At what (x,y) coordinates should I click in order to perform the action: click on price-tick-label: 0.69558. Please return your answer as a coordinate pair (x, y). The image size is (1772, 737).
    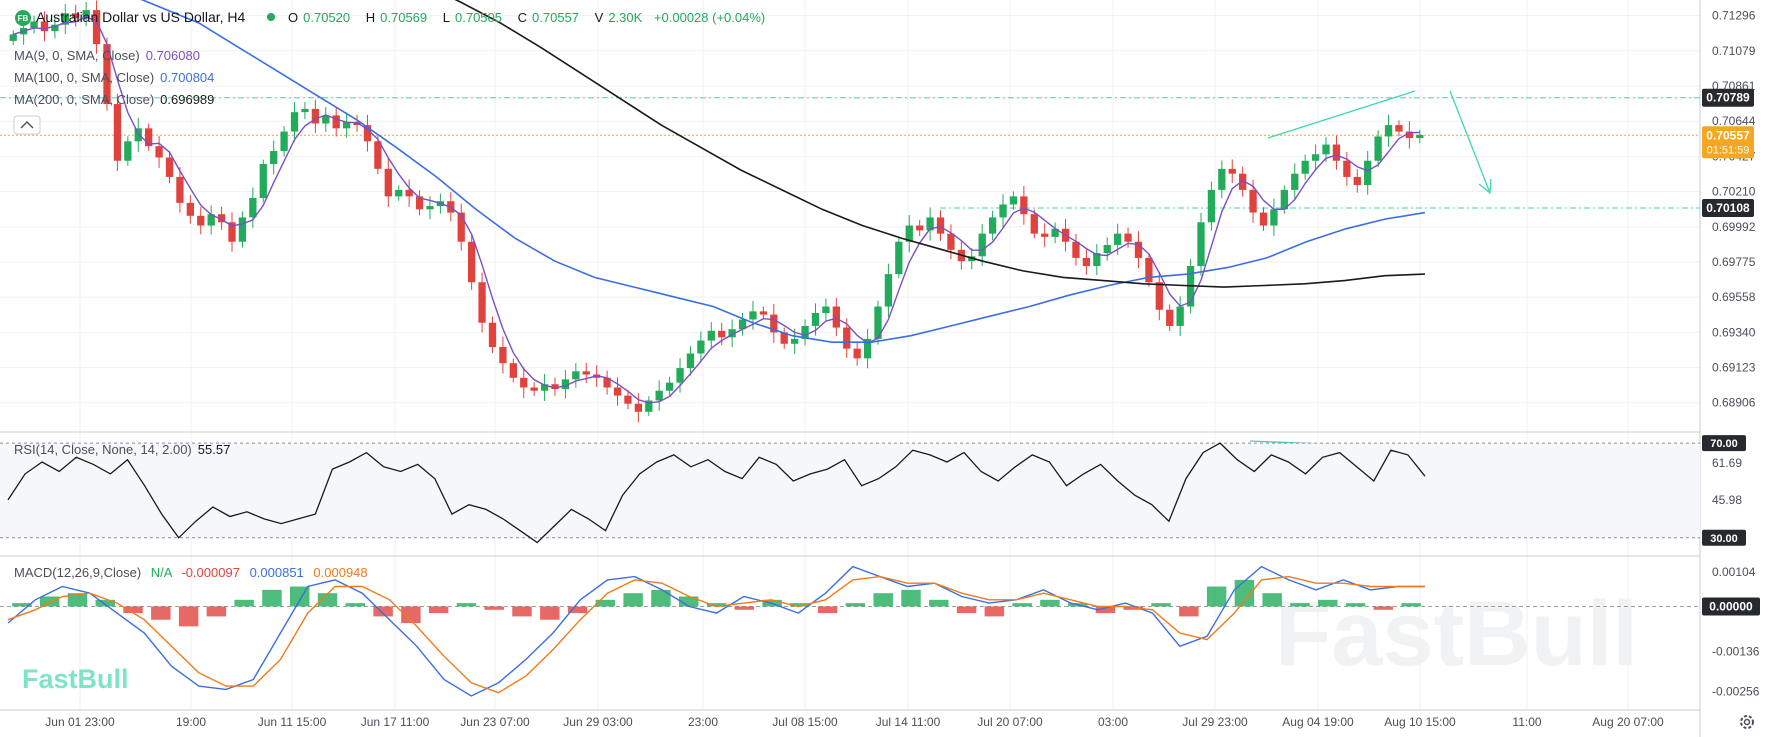
    Looking at the image, I should click on (1734, 297).